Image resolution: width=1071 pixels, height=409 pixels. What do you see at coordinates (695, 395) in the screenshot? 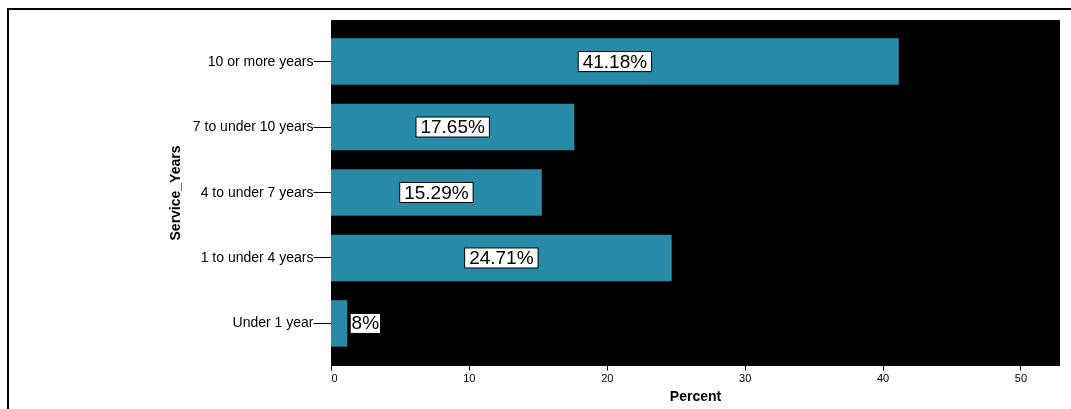
I see `x-axis-title: Percent` at bounding box center [695, 395].